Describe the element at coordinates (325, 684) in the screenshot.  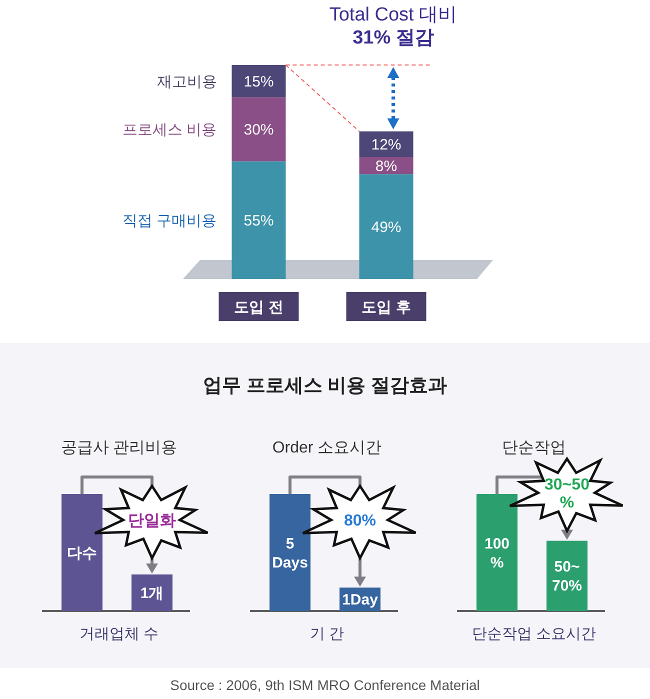
I see `source-note: Source : 2006, 9th ISM MRO Conference Material` at that location.